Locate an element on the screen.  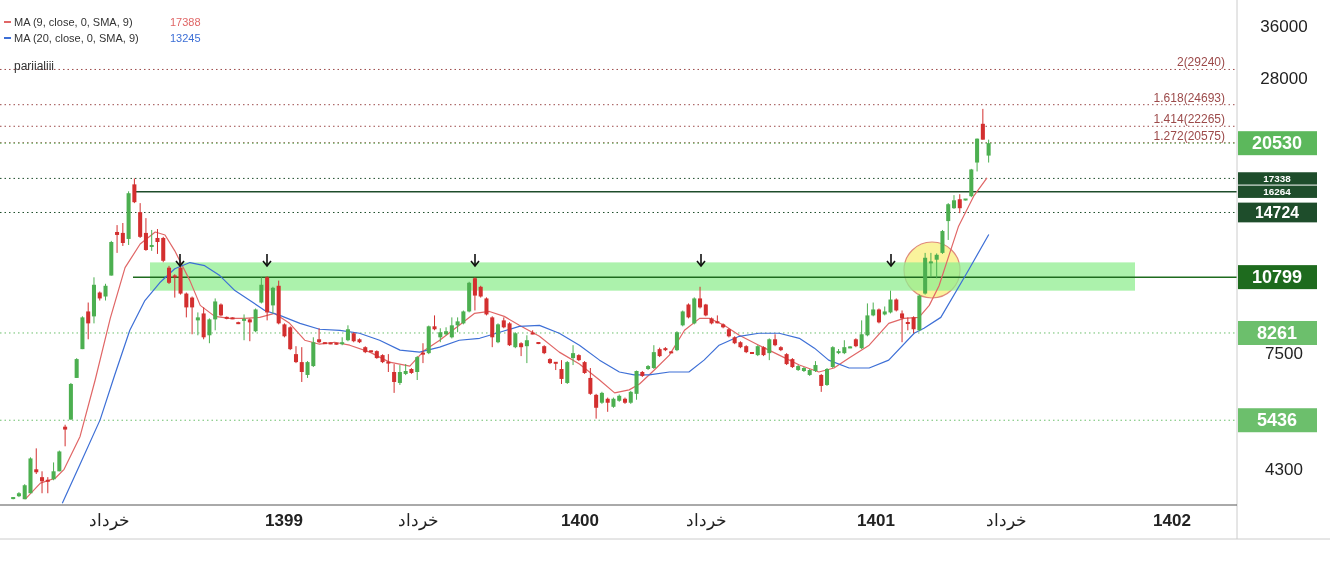
ref-line-label: 8261 is located at coordinates (1277, 333).